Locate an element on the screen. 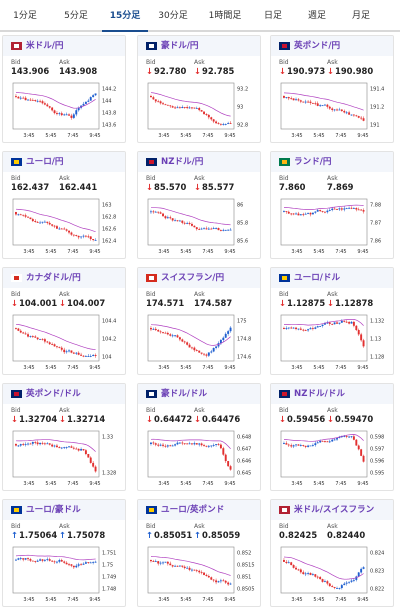 This screenshot has height=615, width=400. price-chart: 93.2 93 92.8 3:45 5:45 7:45 9:45 is located at coordinates (200, 110).